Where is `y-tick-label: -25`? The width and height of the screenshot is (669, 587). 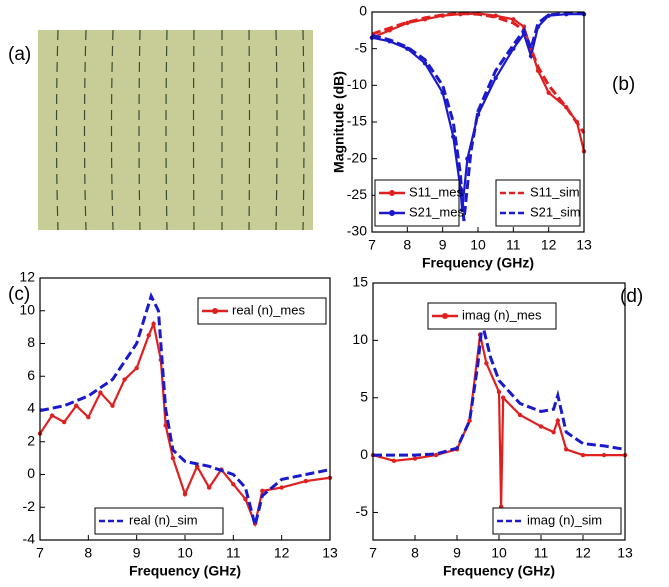
y-tick-label: -25 is located at coordinates (357, 194).